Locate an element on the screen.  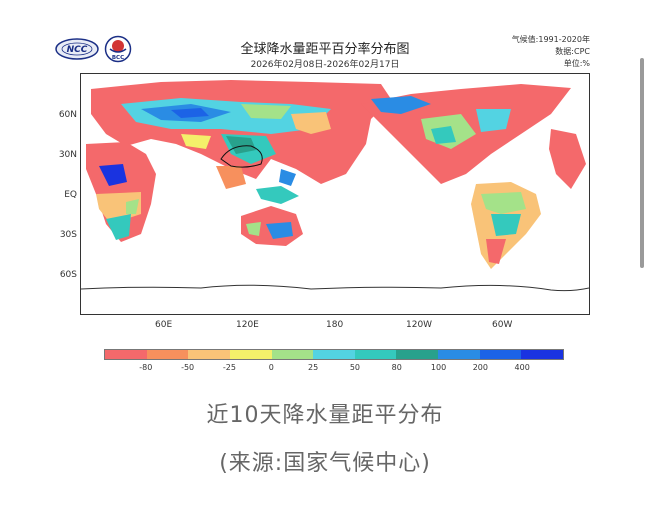
lat-label: EQ is located at coordinates (70, 195).